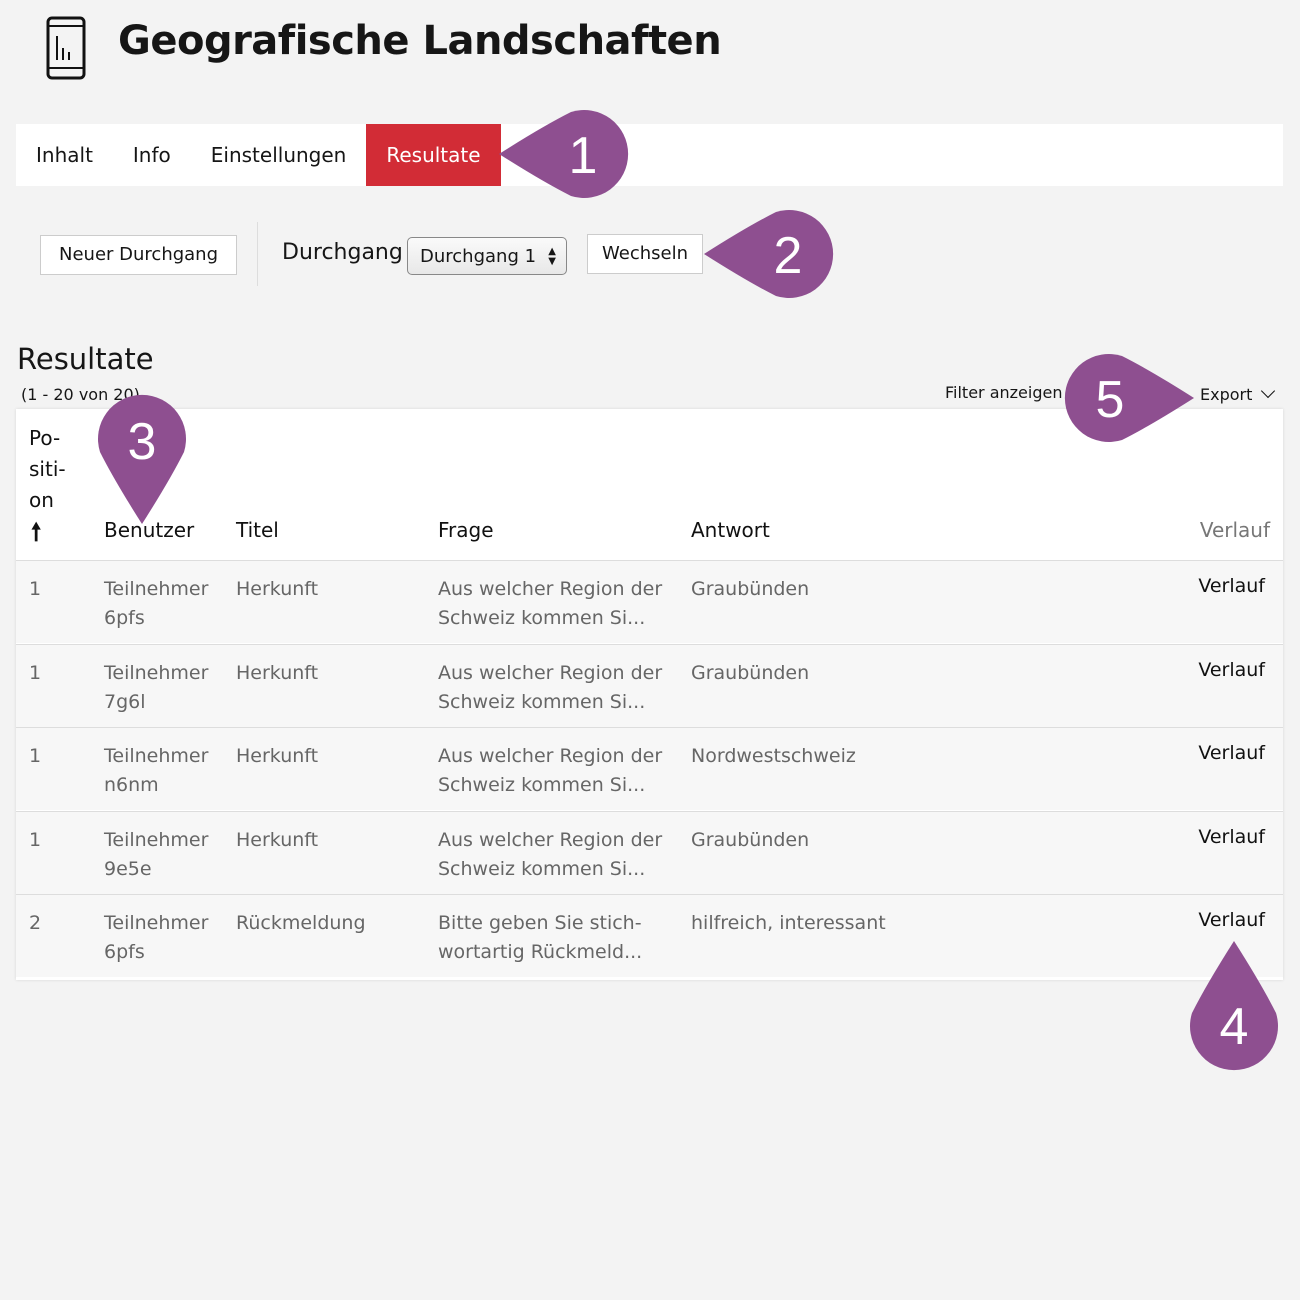 This screenshot has height=1300, width=1300. What do you see at coordinates (64, 155) in the screenshot?
I see `tab-inhalt: Inhalt` at bounding box center [64, 155].